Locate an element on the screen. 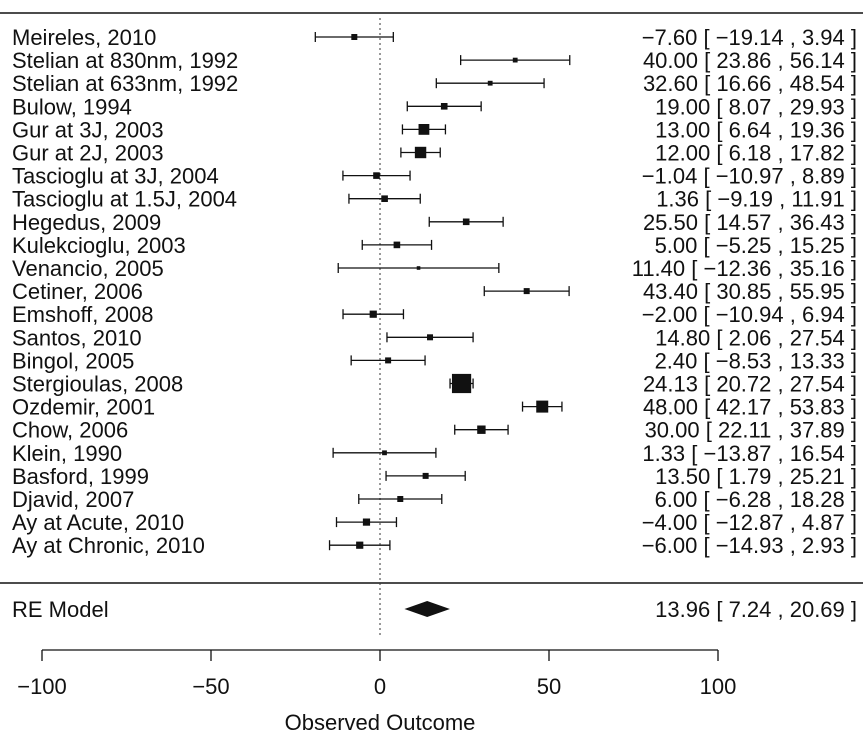  ci-value-text: −2.00 [ −10.94 , 6.94 ] is located at coordinates (749, 314).